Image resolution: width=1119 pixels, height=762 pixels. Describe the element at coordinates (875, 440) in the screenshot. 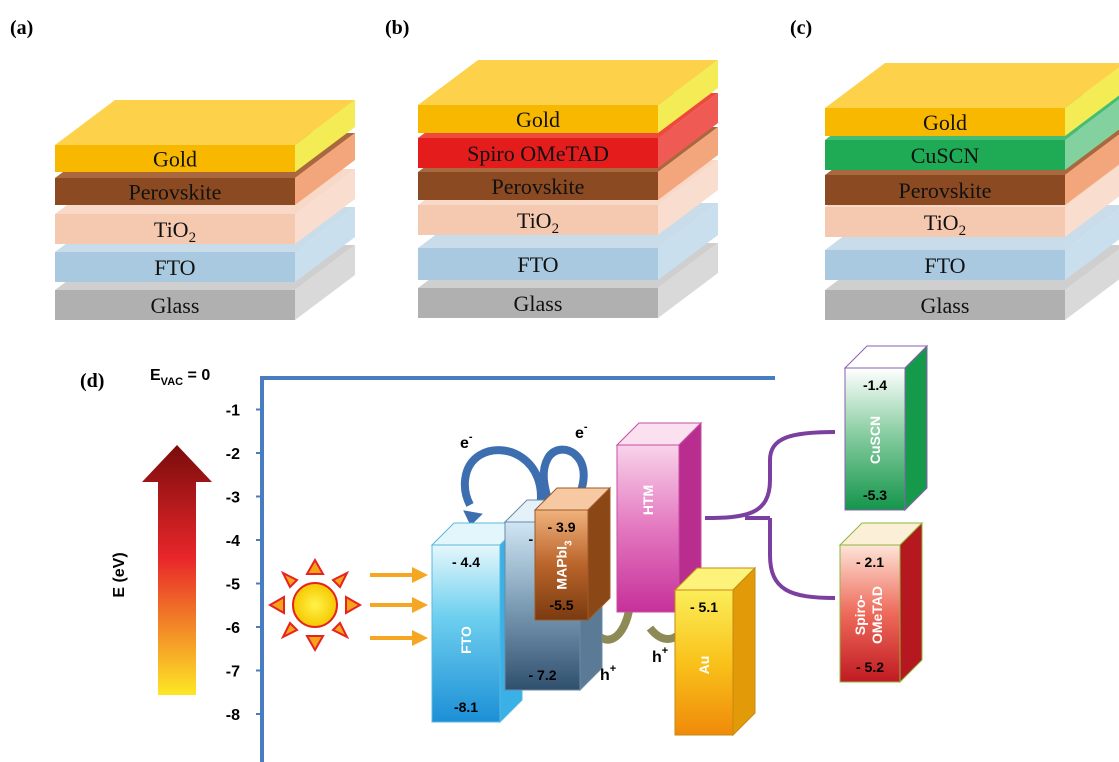

I see `material-name: CuSCN` at that location.